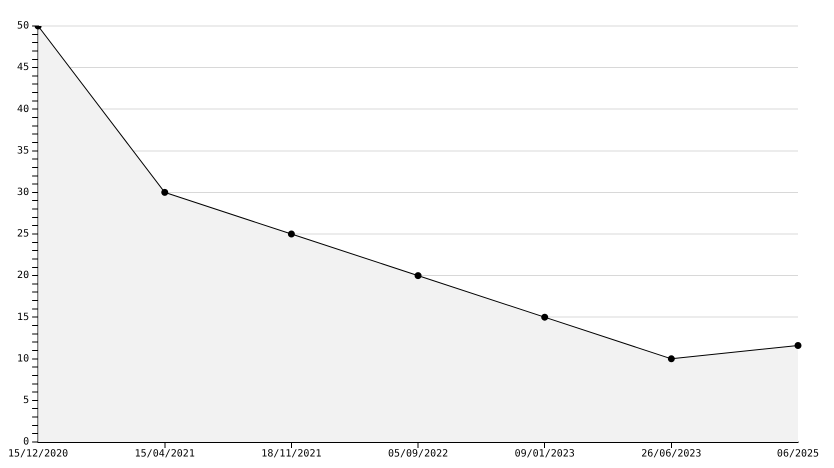  Describe the element at coordinates (544, 454) in the screenshot. I see `x-tick-label: 09/01/2023` at that location.